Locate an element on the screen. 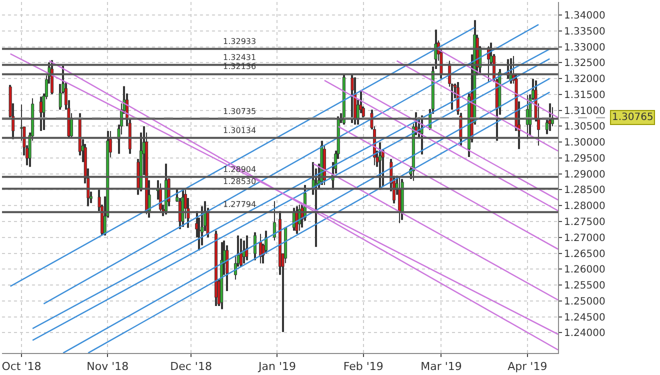 The image size is (660, 375). x-tick-label: Dec '18 is located at coordinates (191, 367).